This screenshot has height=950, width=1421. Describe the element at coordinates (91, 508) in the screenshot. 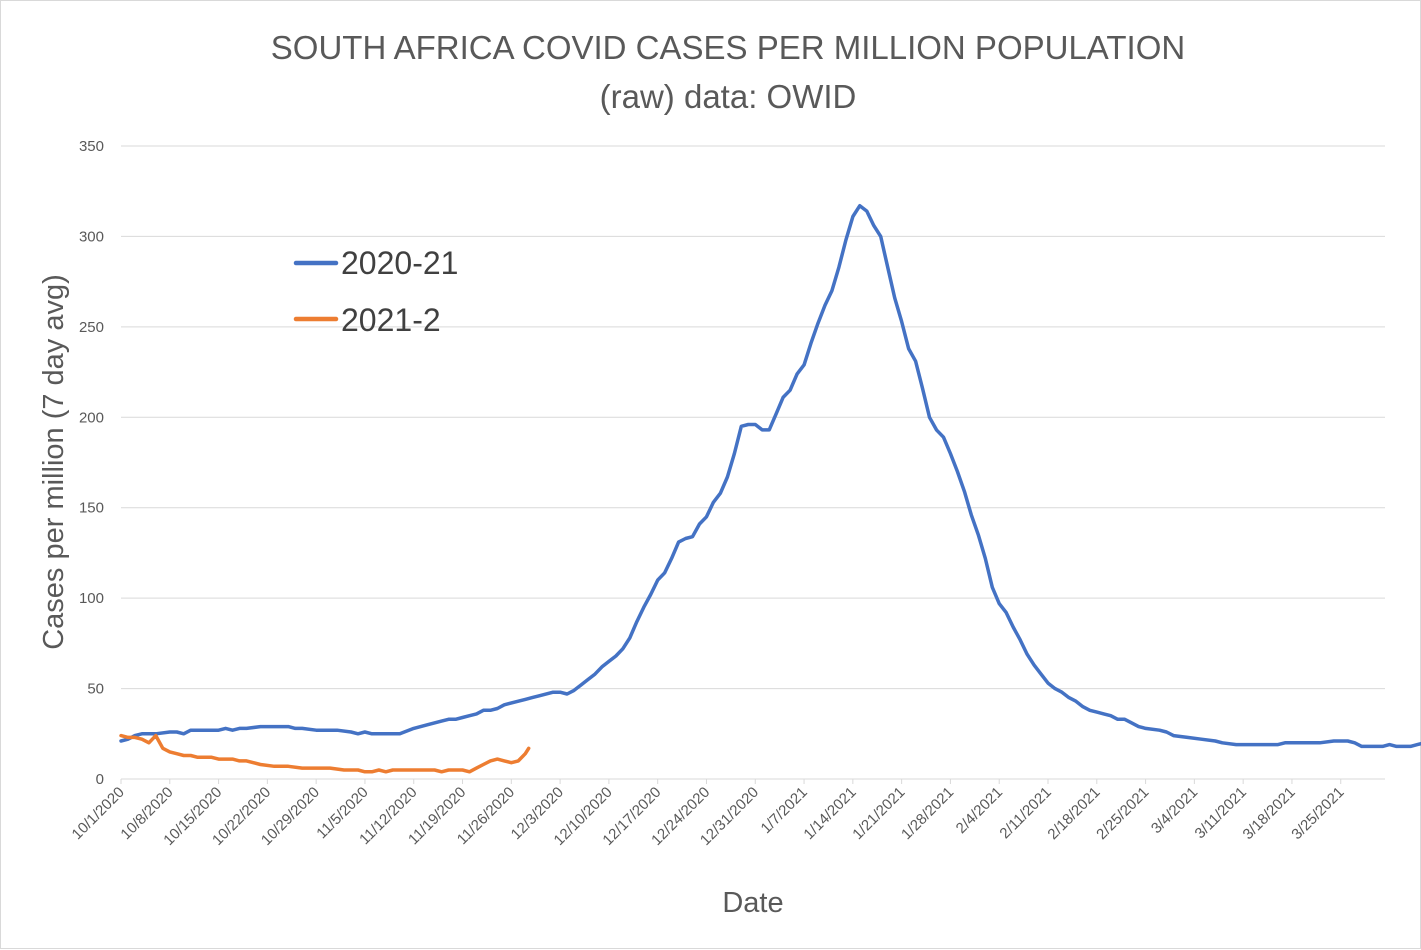

I see `y-tick-label-150: 150` at that location.